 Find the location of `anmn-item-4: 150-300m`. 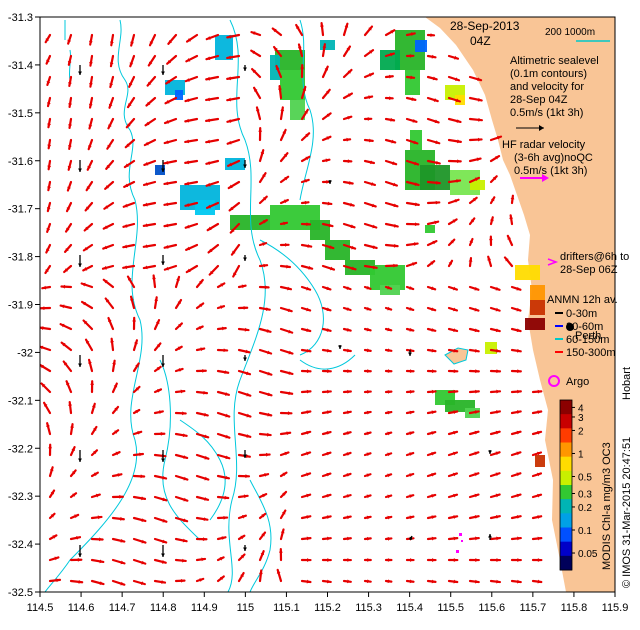

anmn-item-4: 150-300m is located at coordinates (591, 353).